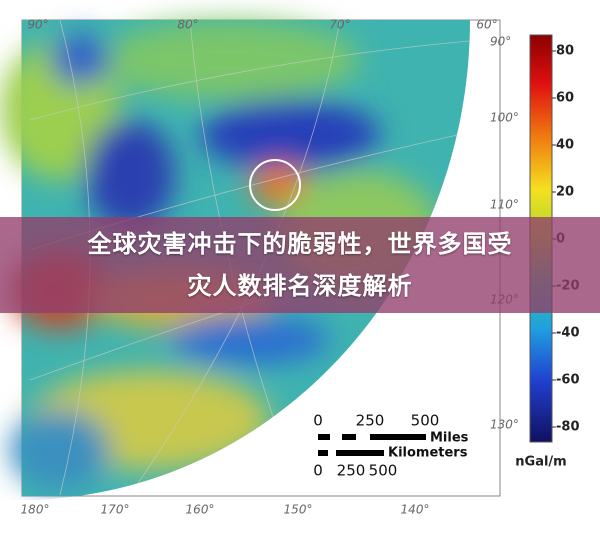  Describe the element at coordinates (298, 510) in the screenshot. I see `longitude-label: 150°` at that location.